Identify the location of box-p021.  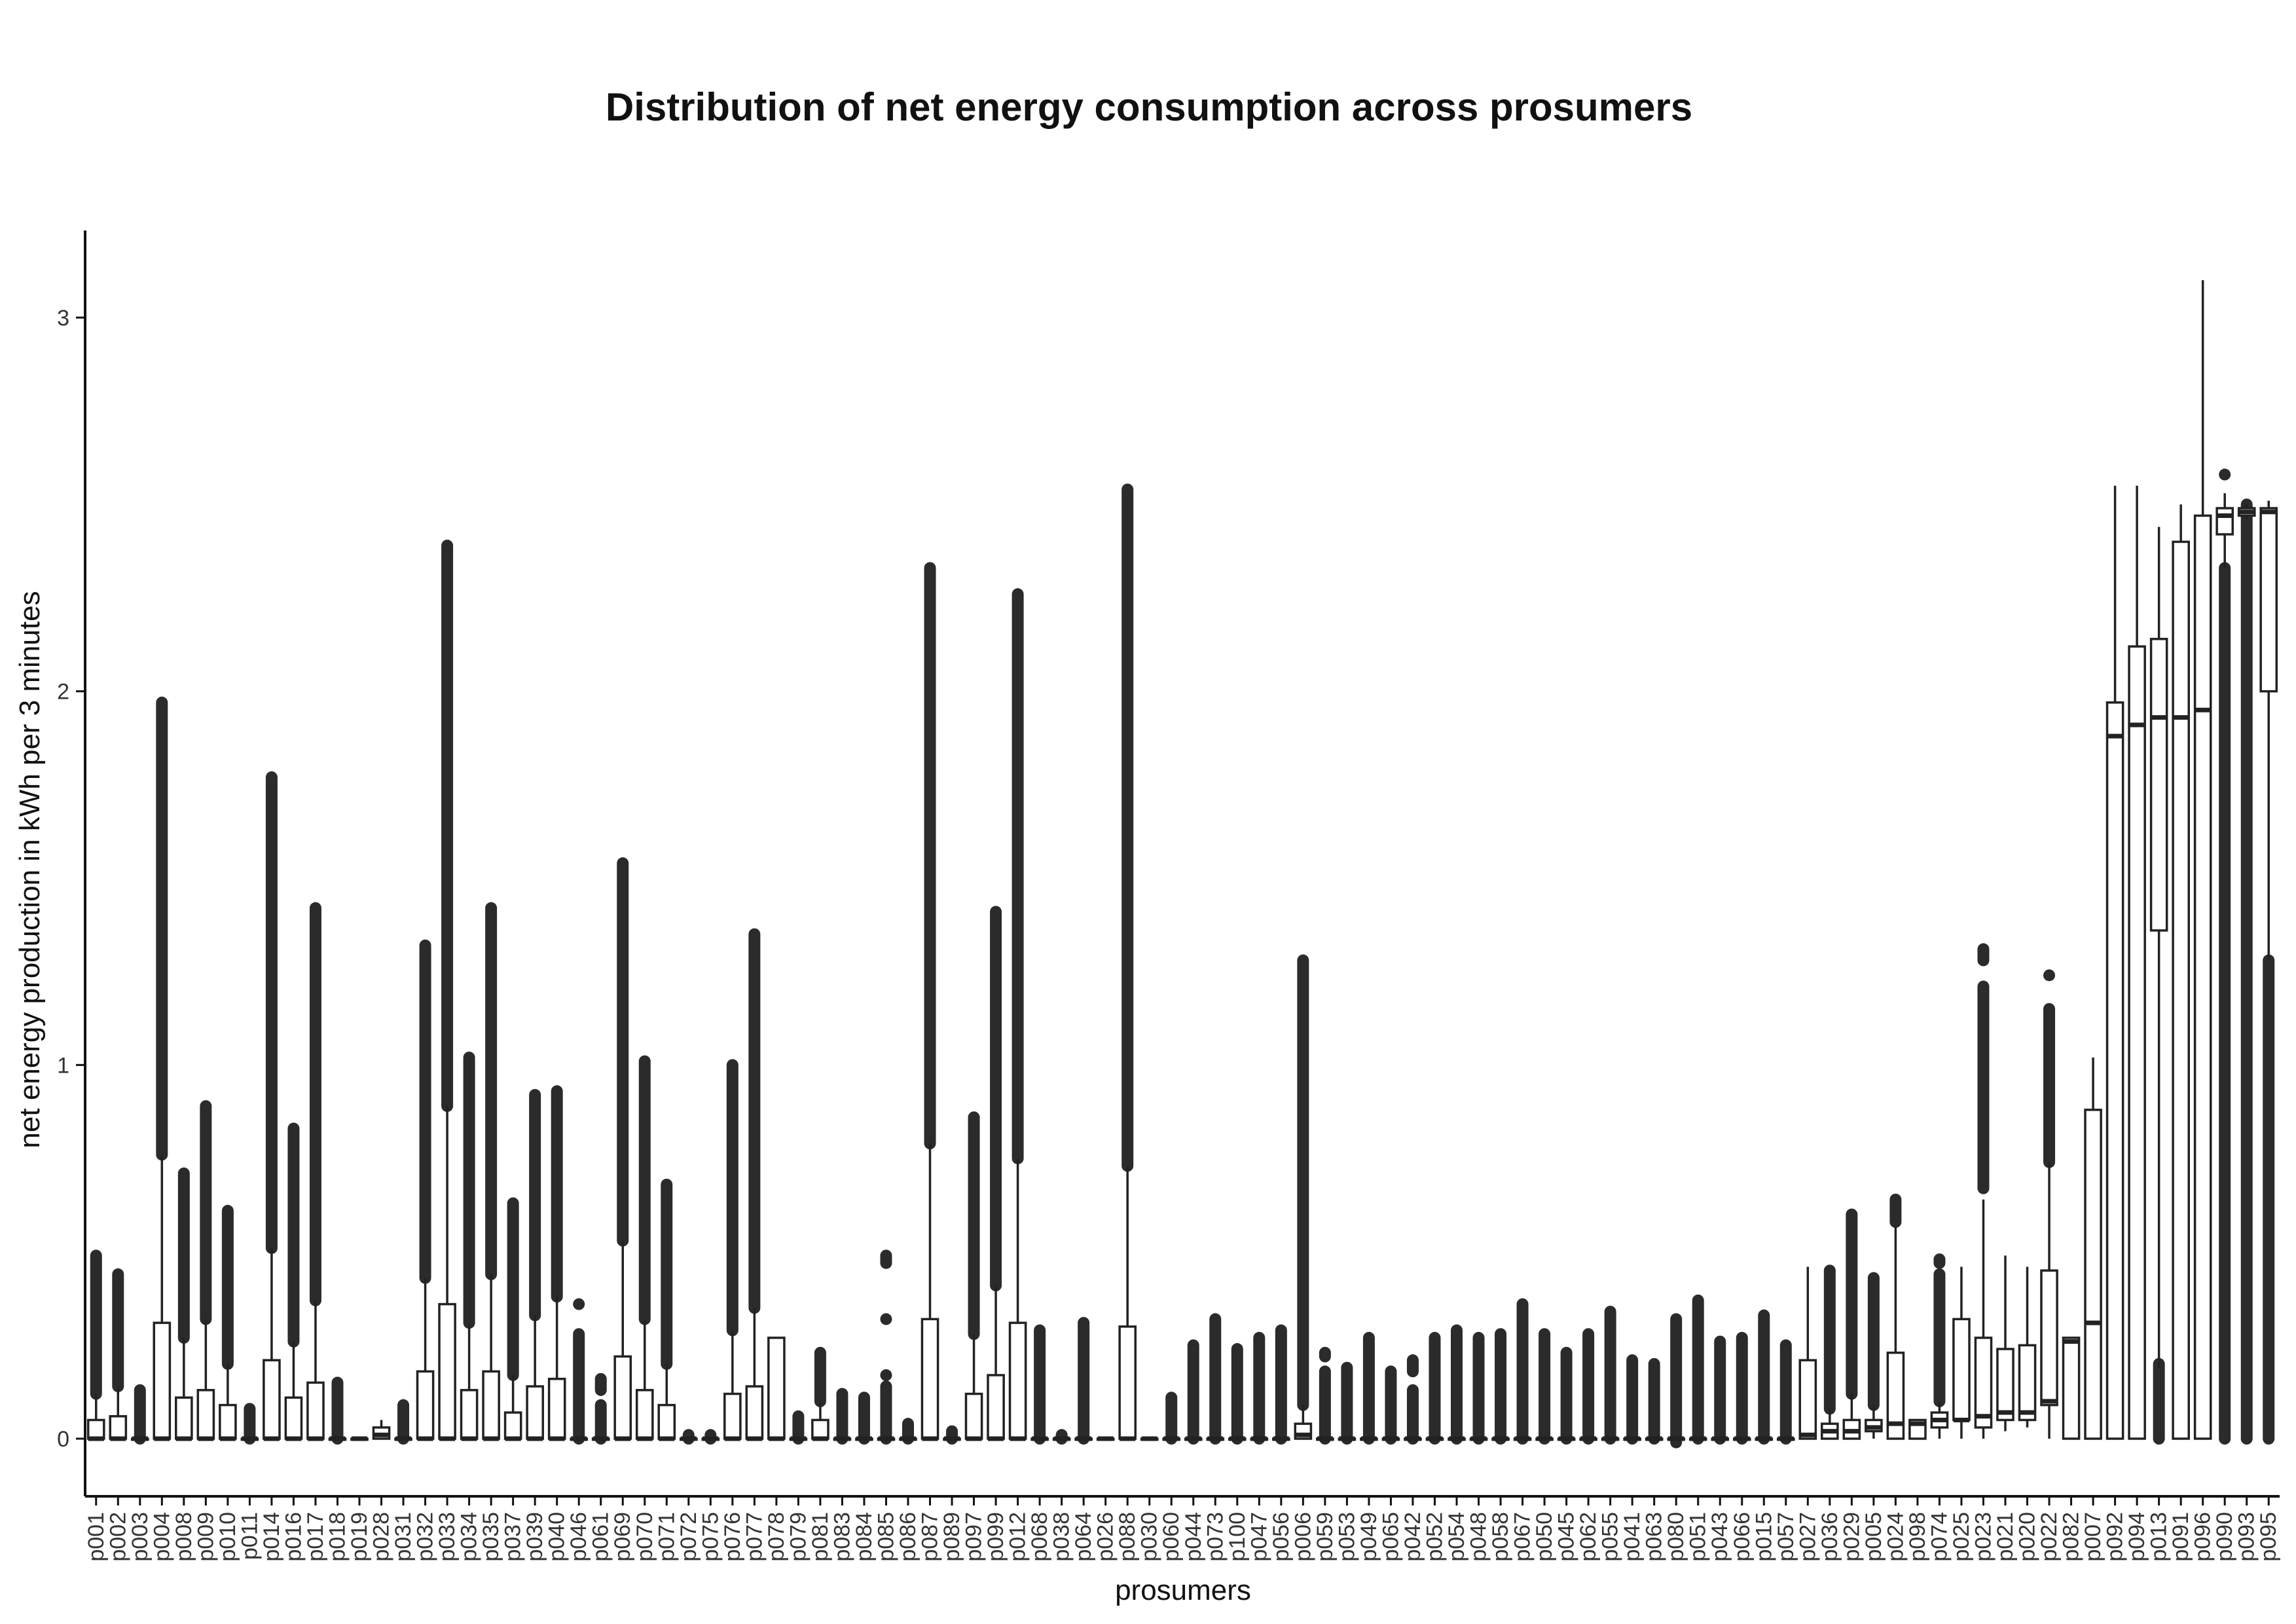
(2005, 1343).